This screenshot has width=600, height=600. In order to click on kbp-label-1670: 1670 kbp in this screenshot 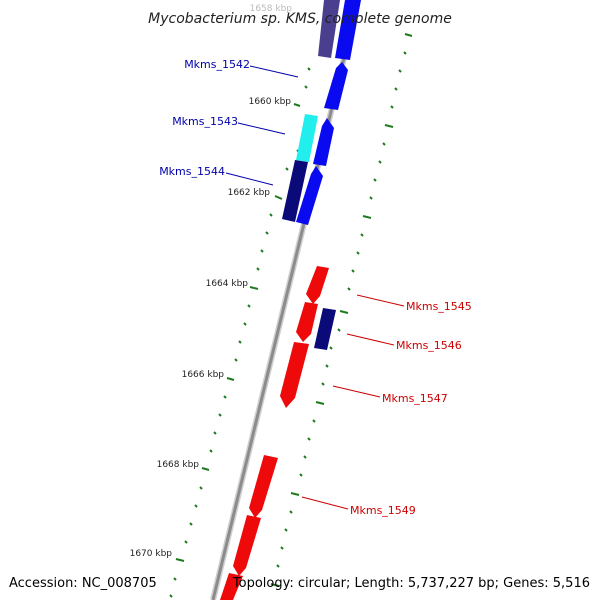, I will do `click(151, 554)`.